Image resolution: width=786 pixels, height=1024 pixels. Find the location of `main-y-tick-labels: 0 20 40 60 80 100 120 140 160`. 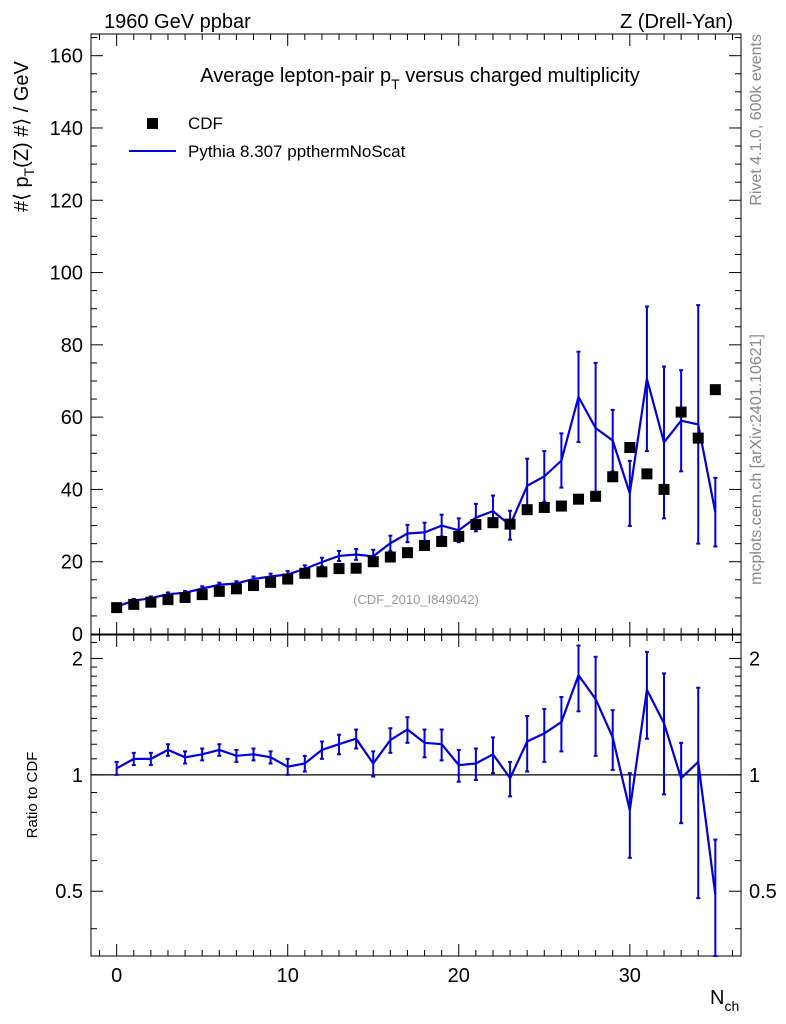

main-y-tick-labels: 0 20 40 60 80 100 120 140 160 is located at coordinates (66, 346).